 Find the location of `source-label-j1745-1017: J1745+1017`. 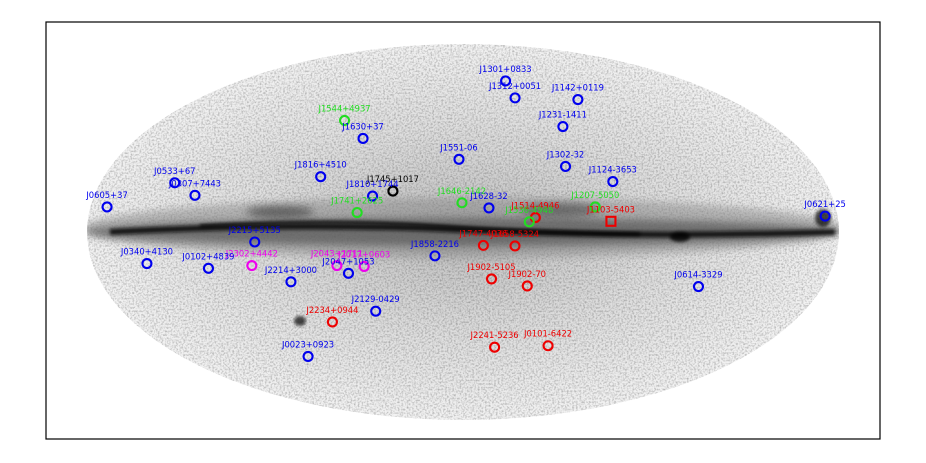

source-label-j1745-1017: J1745+1017 is located at coordinates (392, 179).